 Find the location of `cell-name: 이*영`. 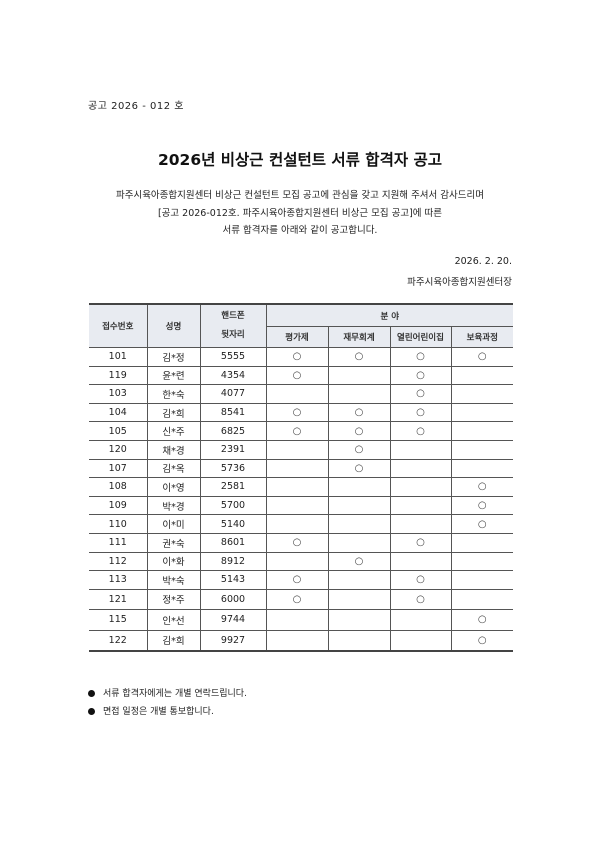

cell-name: 이*영 is located at coordinates (173, 487).